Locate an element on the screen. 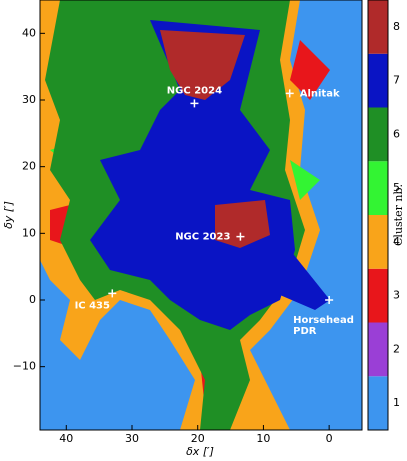 The image size is (407, 461). x-tick-label: 40 is located at coordinates (66, 438).